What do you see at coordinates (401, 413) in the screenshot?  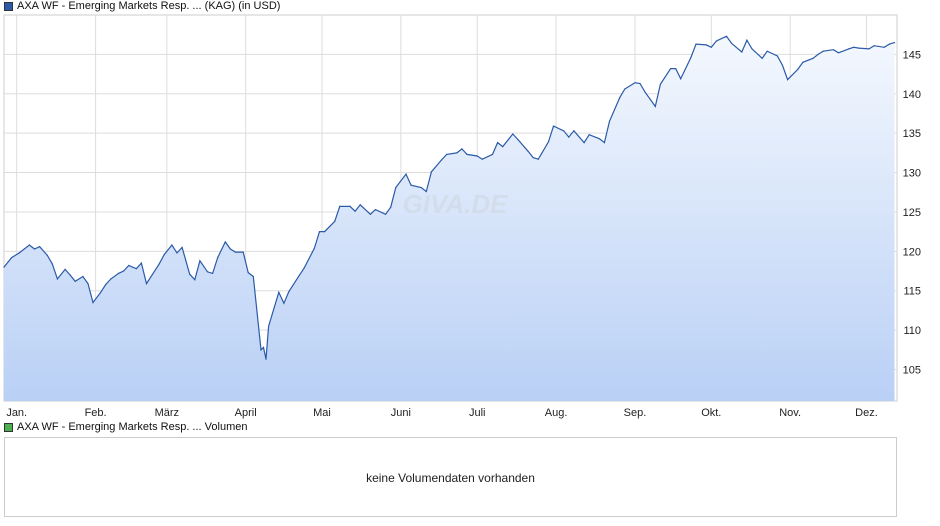 I see `x-tick-label: Juni` at bounding box center [401, 413].